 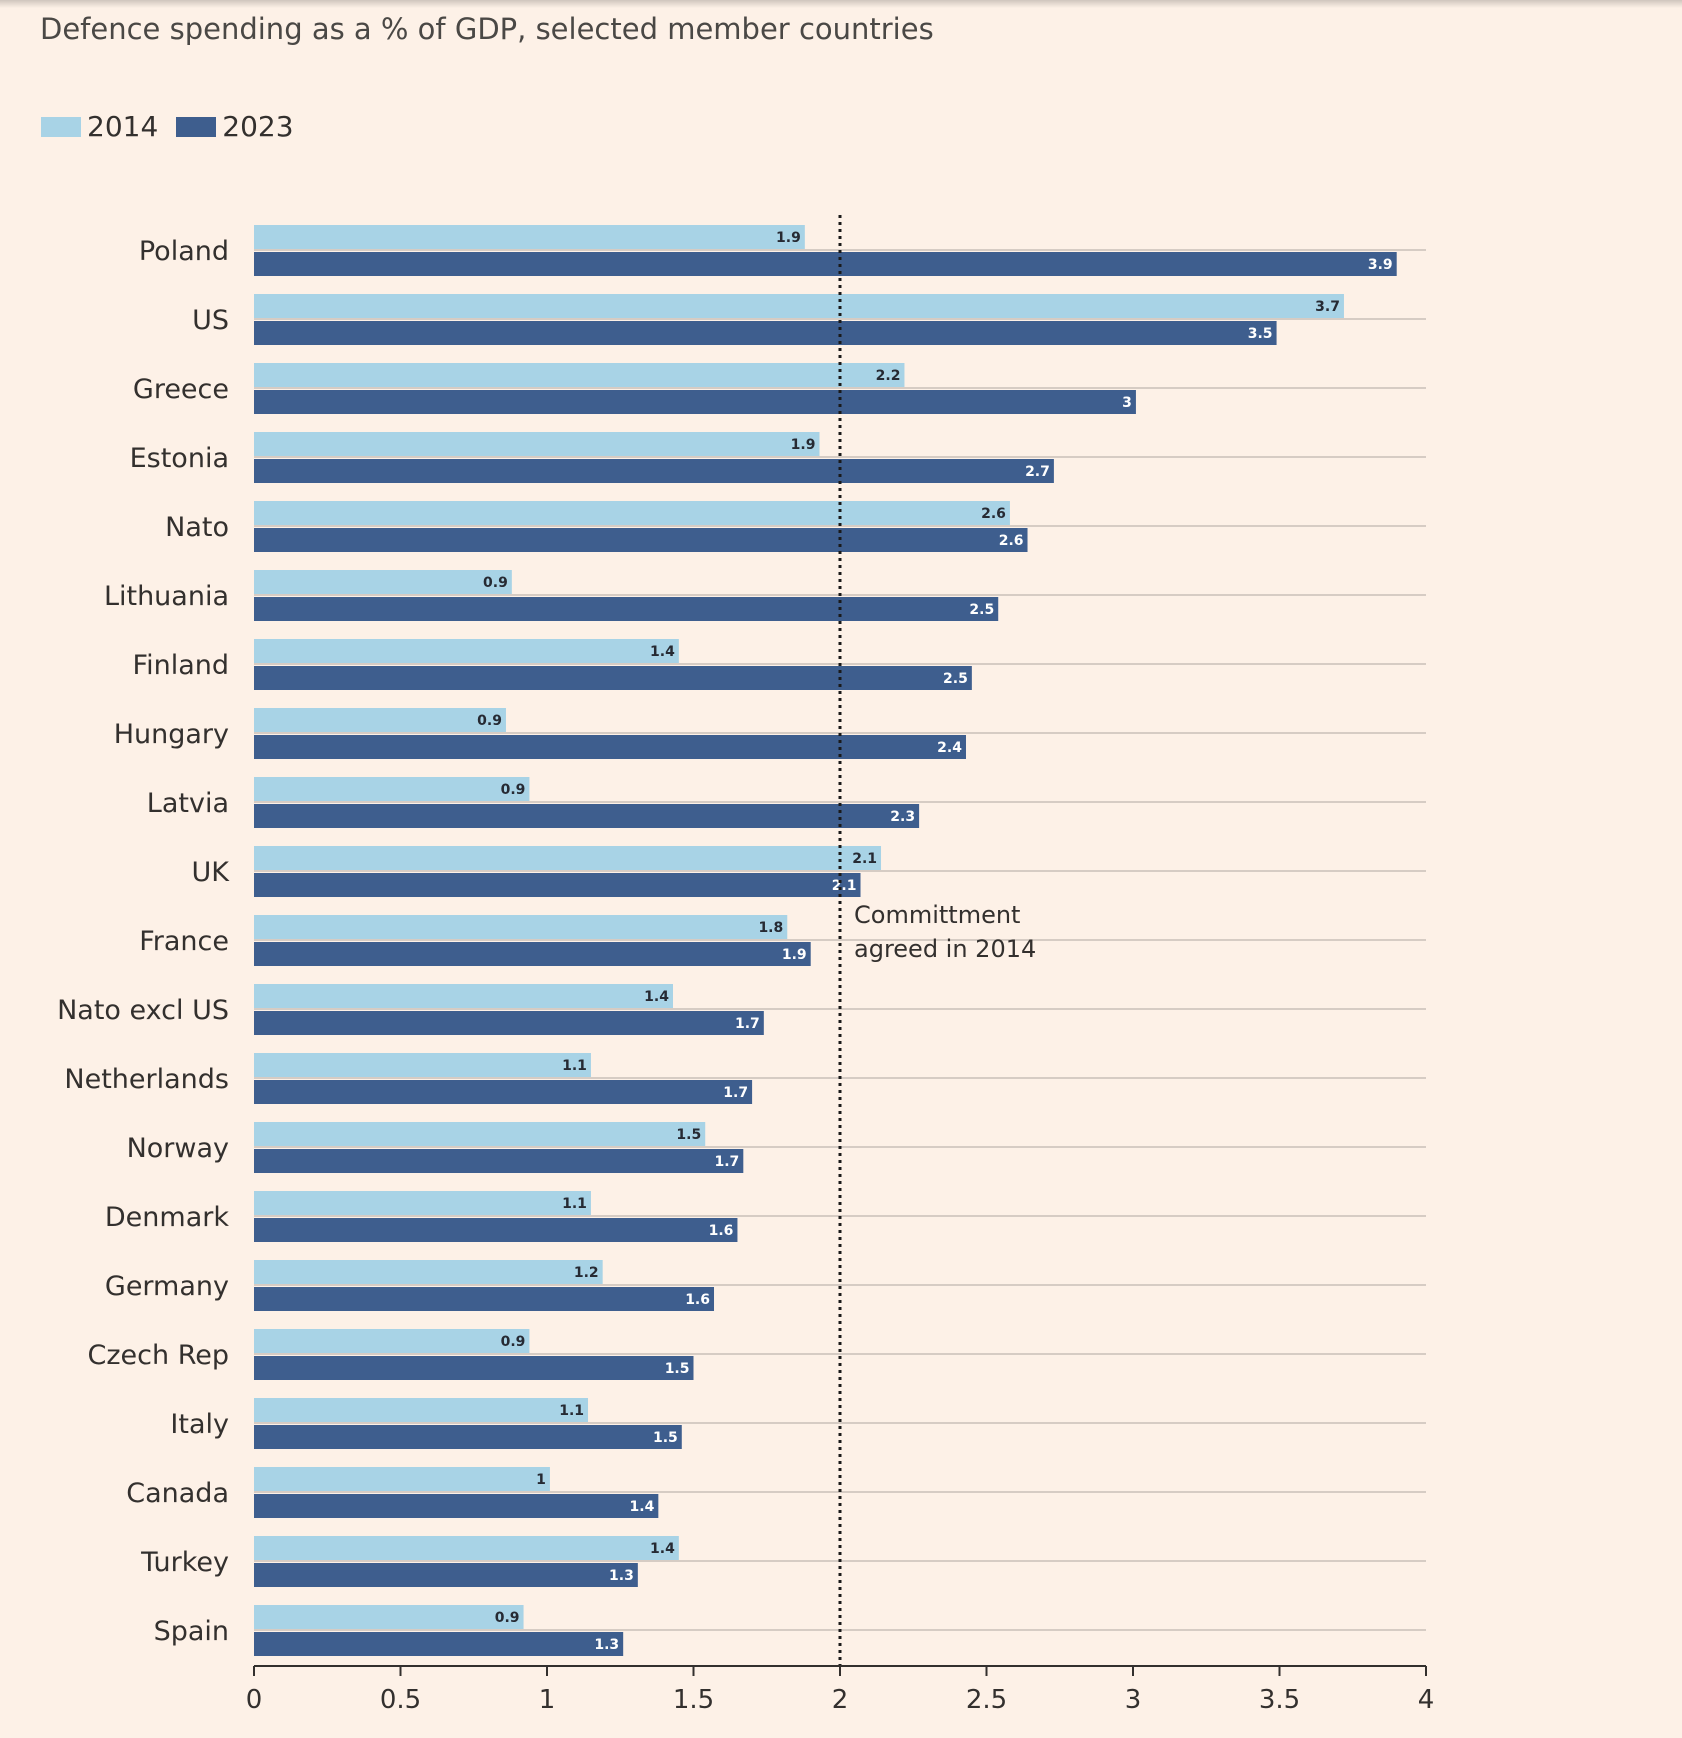 I want to click on bar-value-label: 2.3, so click(x=902, y=817).